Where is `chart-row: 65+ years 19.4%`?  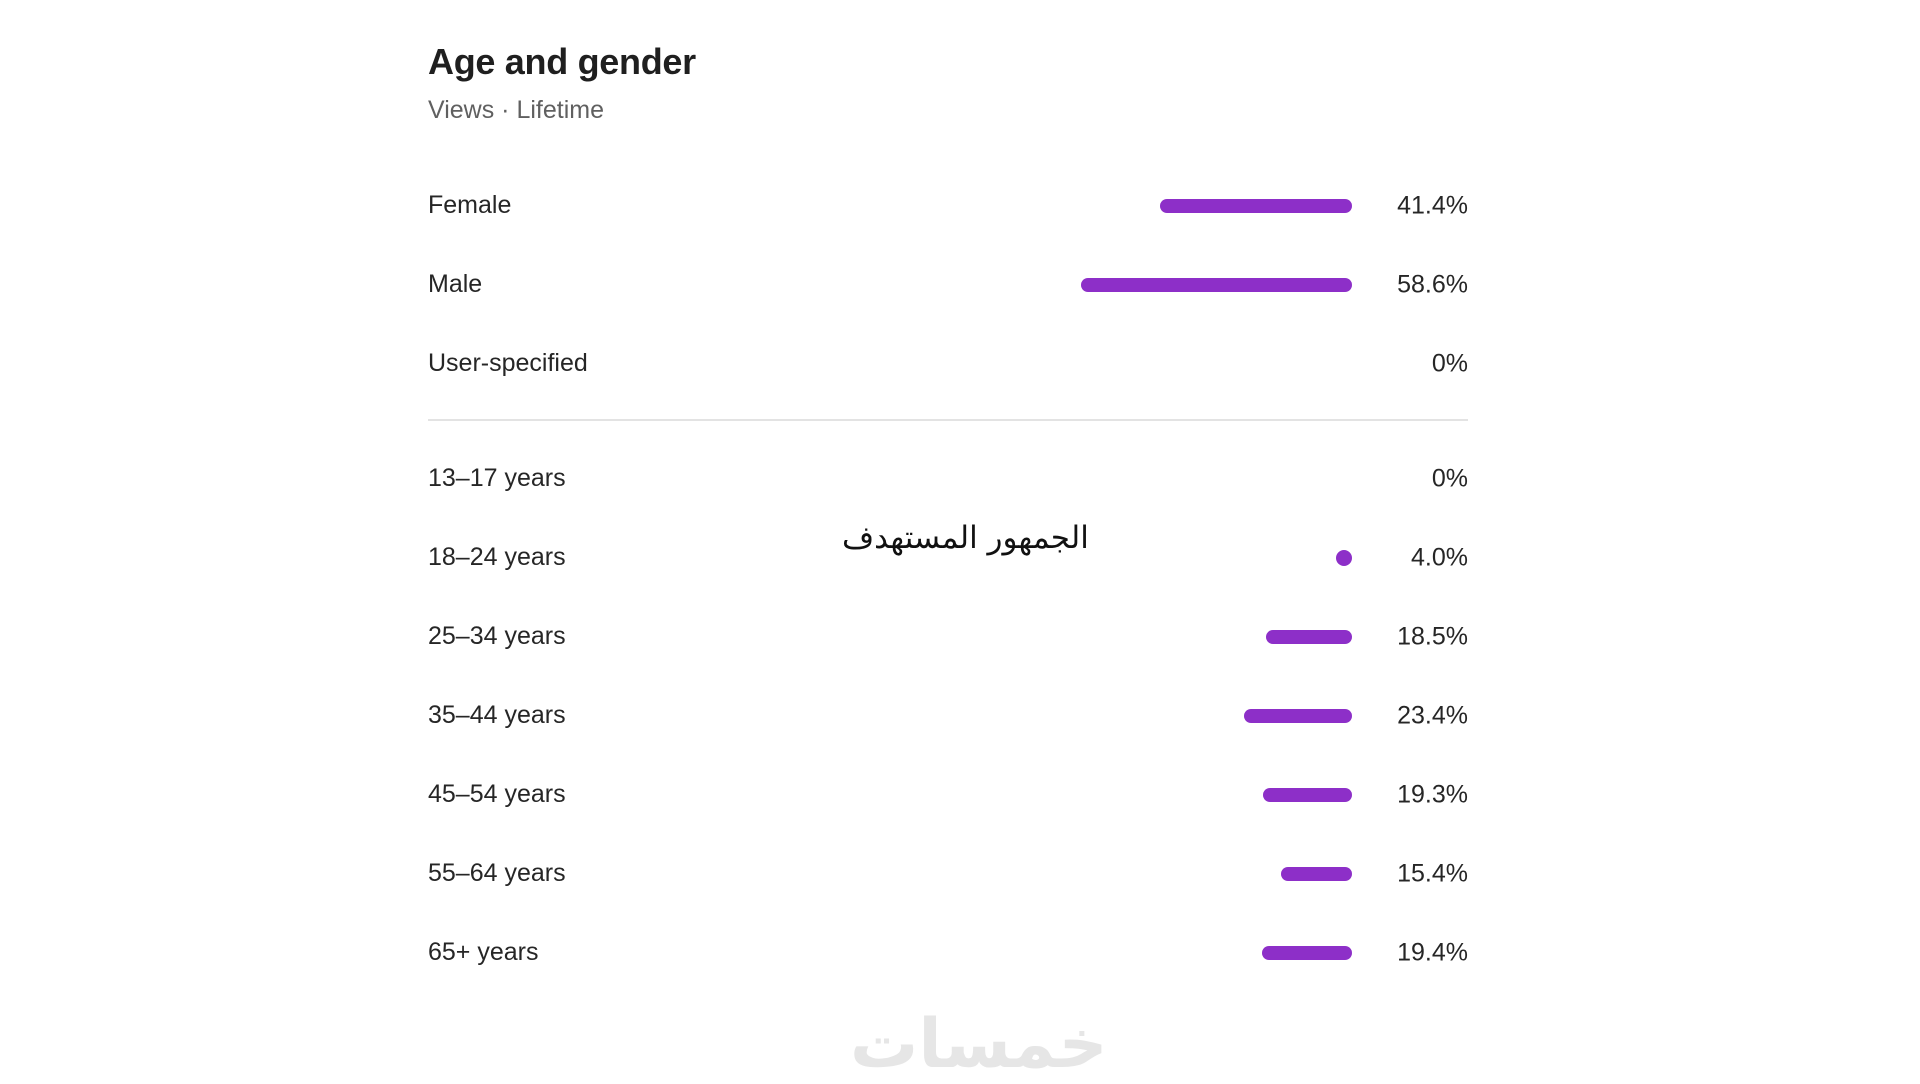 chart-row: 65+ years 19.4% is located at coordinates (948, 952).